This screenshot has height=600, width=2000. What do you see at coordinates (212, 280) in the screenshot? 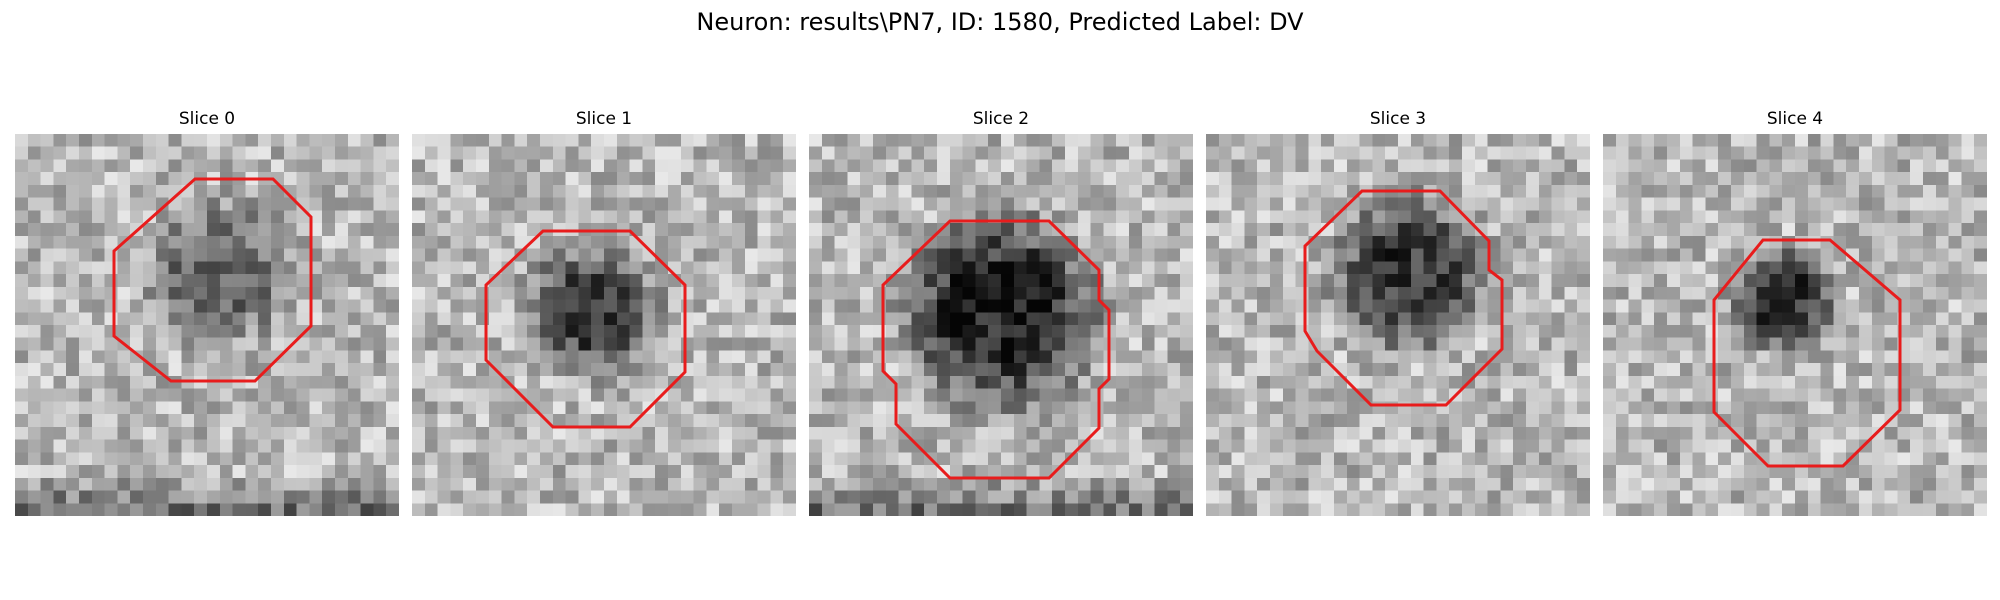
I see `neuron-contour` at bounding box center [212, 280].